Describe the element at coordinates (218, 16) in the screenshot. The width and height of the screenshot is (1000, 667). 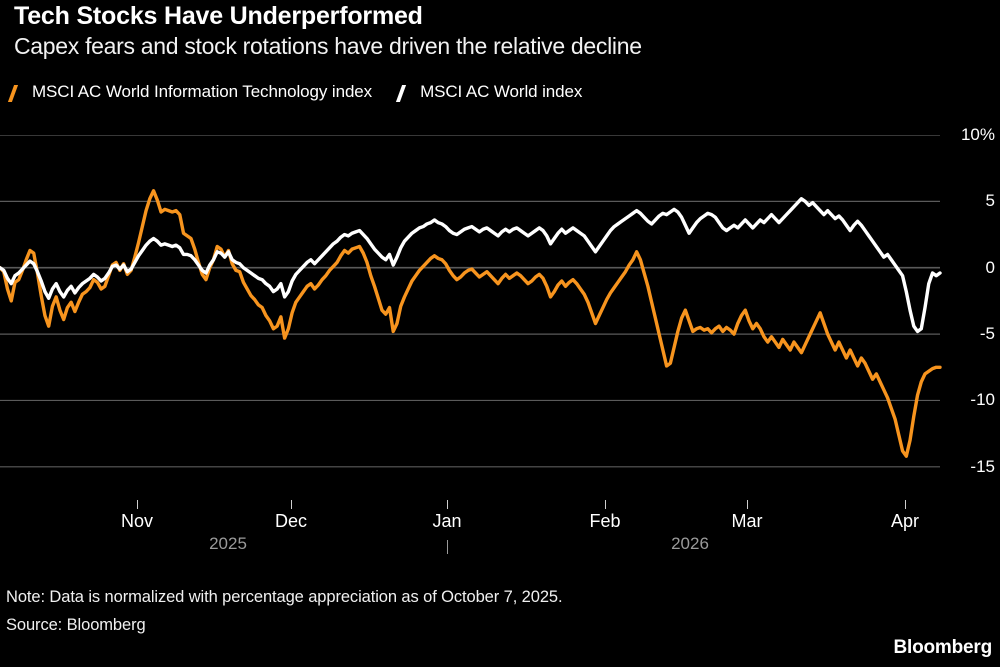
I see `chart-title: Tech Stocks Have Underperformed` at that location.